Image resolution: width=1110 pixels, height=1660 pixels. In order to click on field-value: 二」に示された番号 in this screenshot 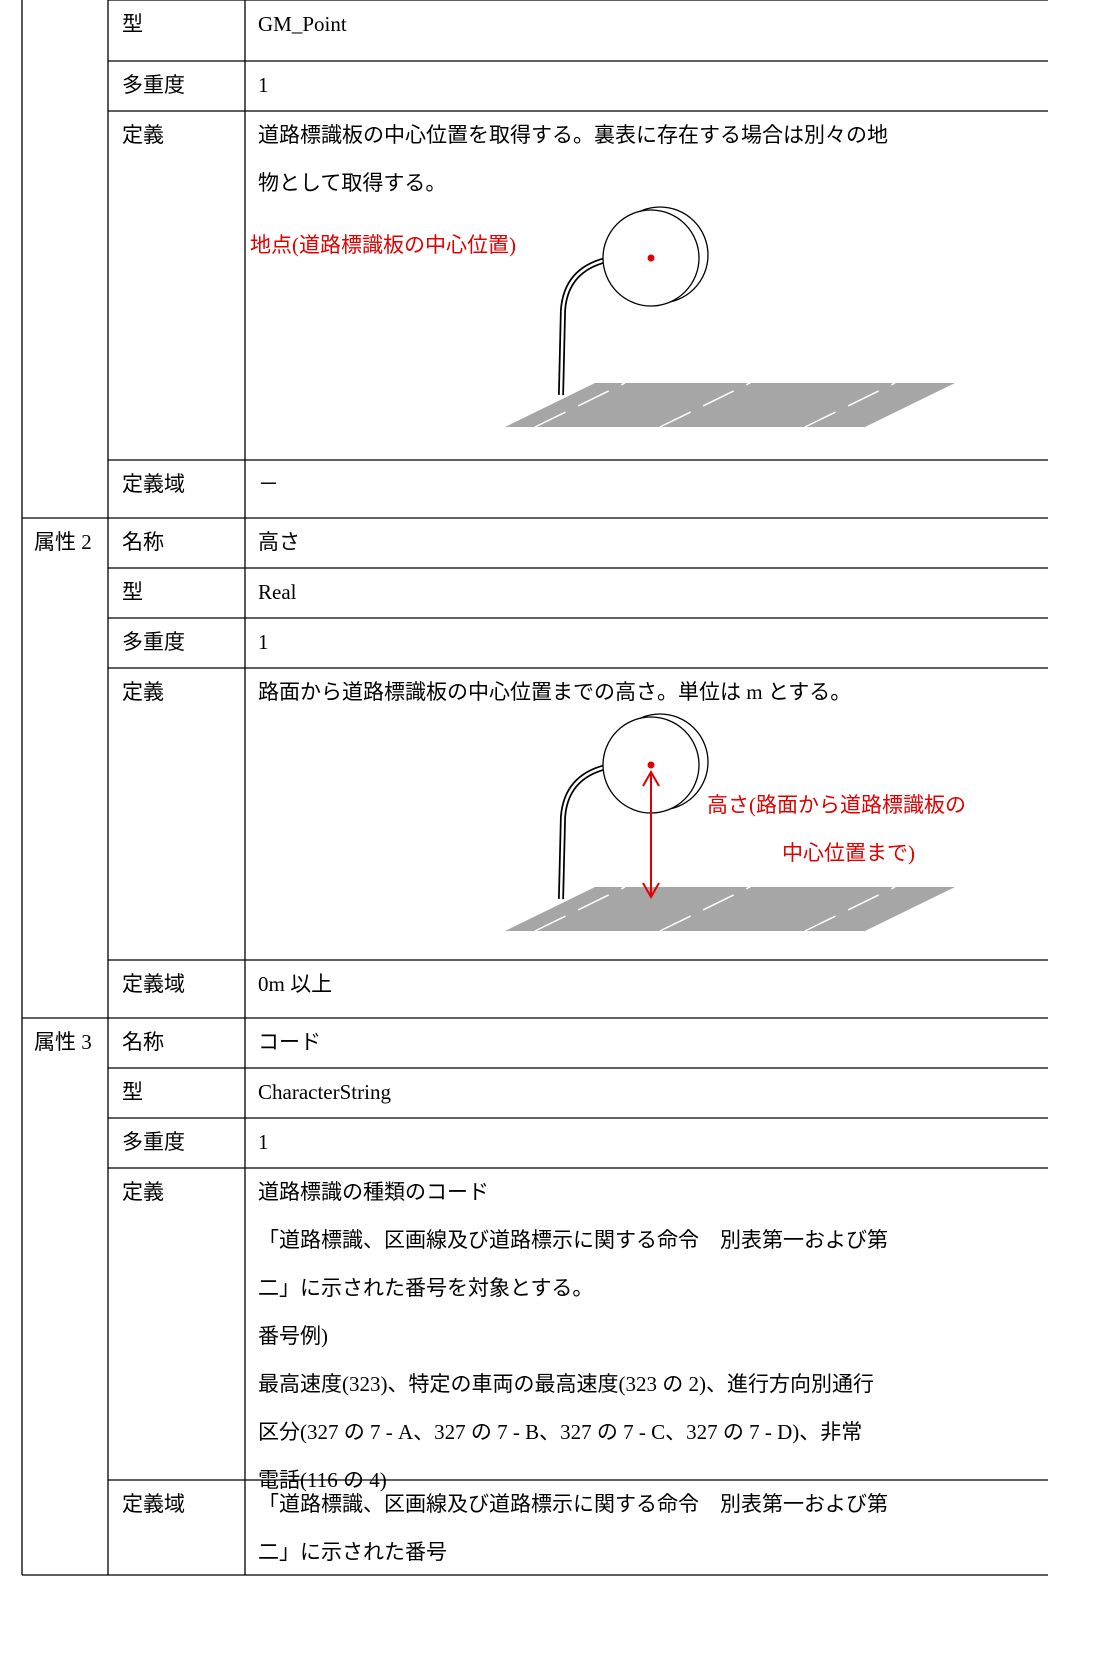, I will do `click(352, 1552)`.